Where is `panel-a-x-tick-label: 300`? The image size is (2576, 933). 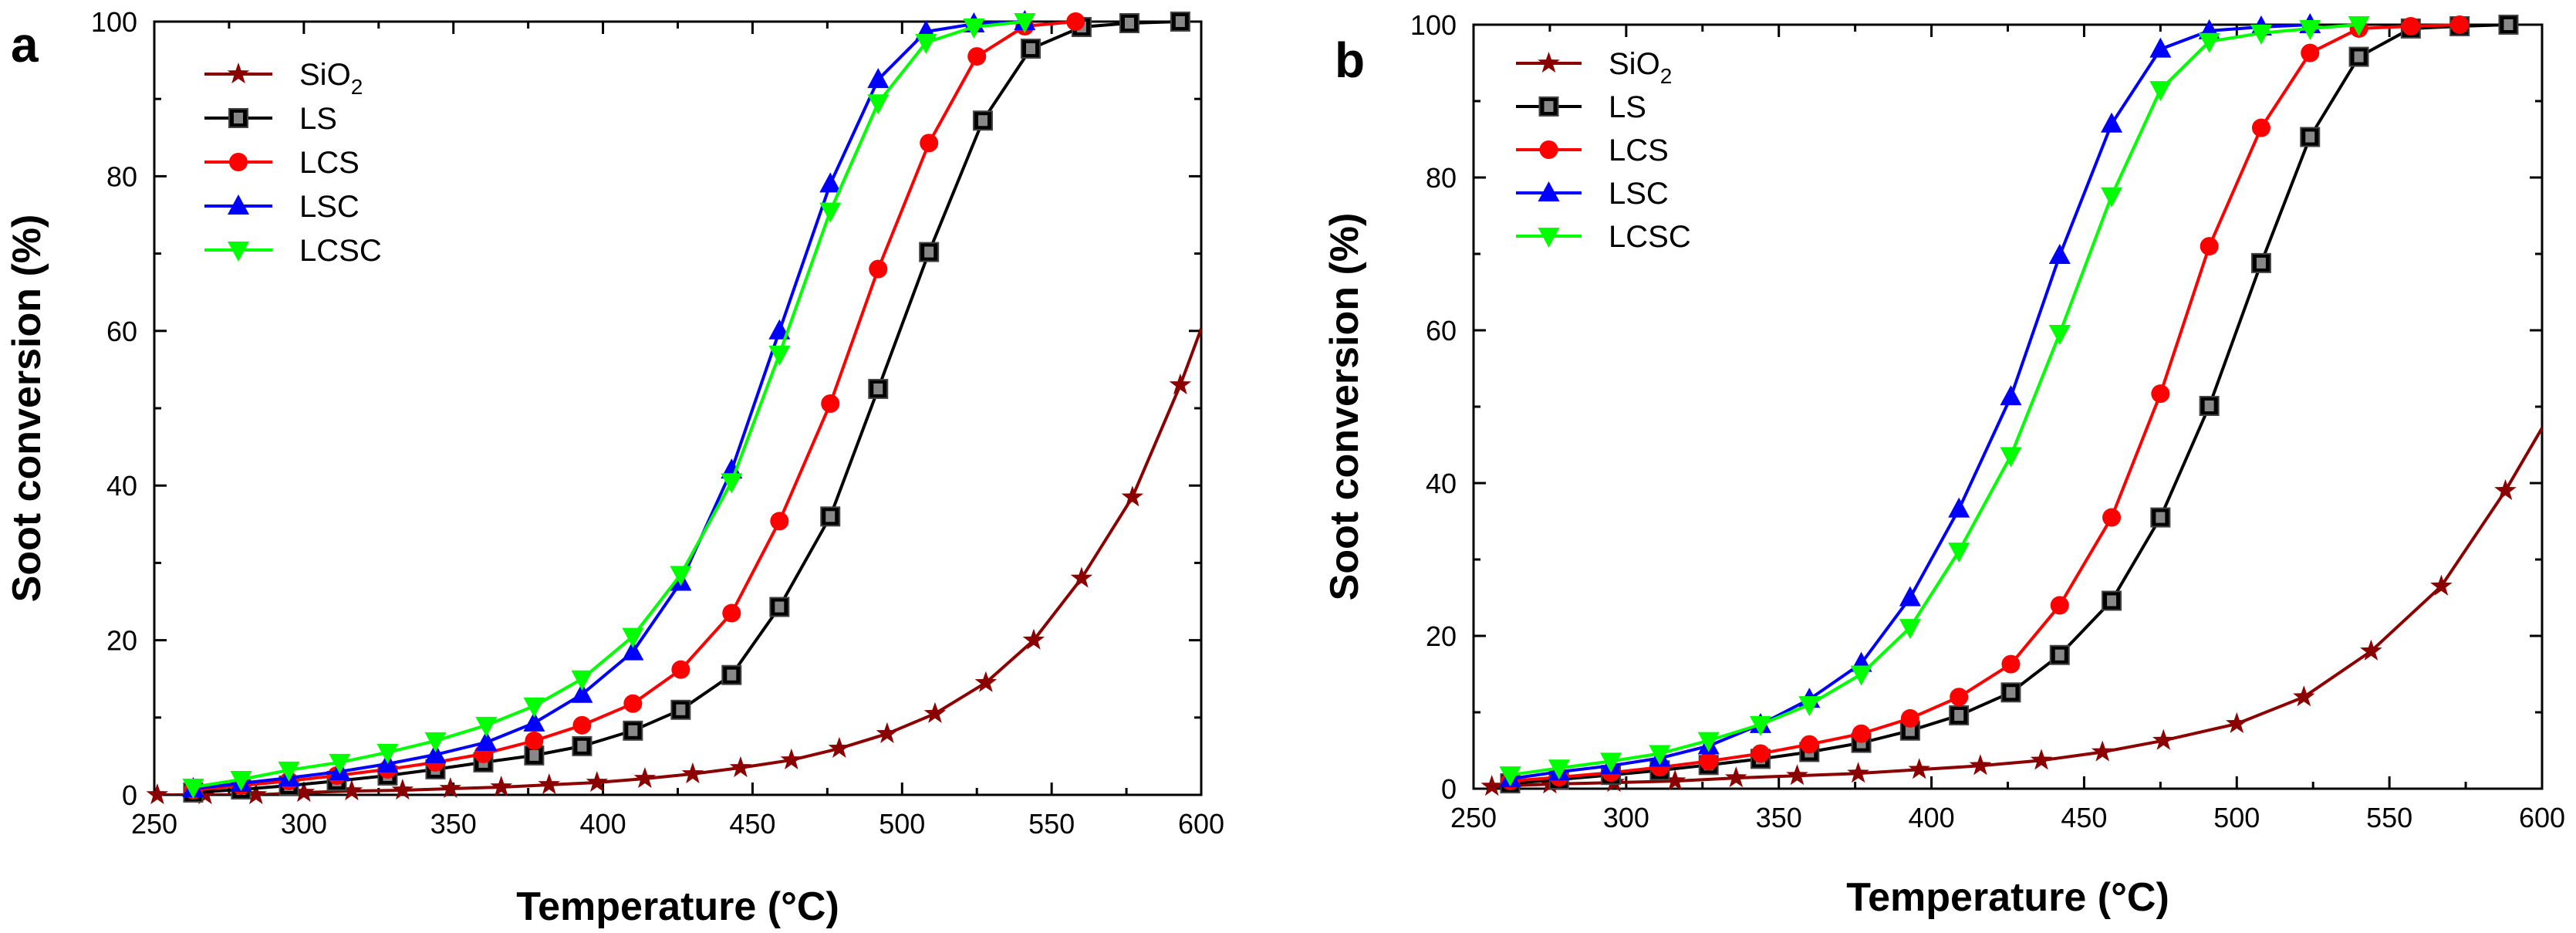
panel-a-x-tick-label: 300 is located at coordinates (304, 824).